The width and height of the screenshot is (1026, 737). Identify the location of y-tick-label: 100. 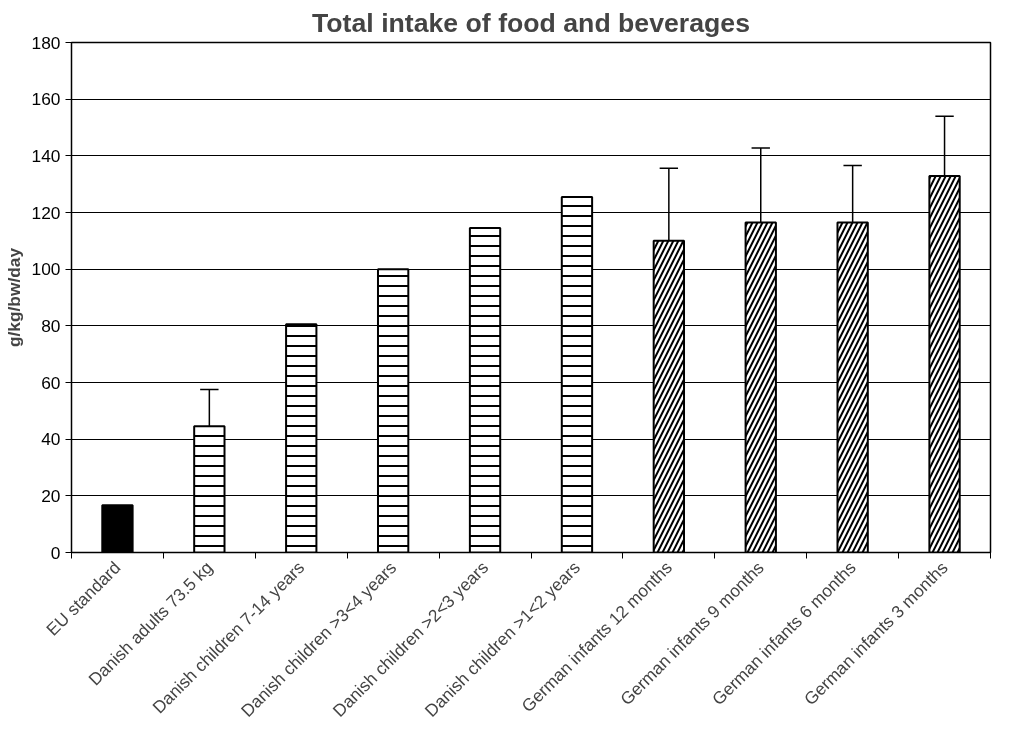
(46, 269).